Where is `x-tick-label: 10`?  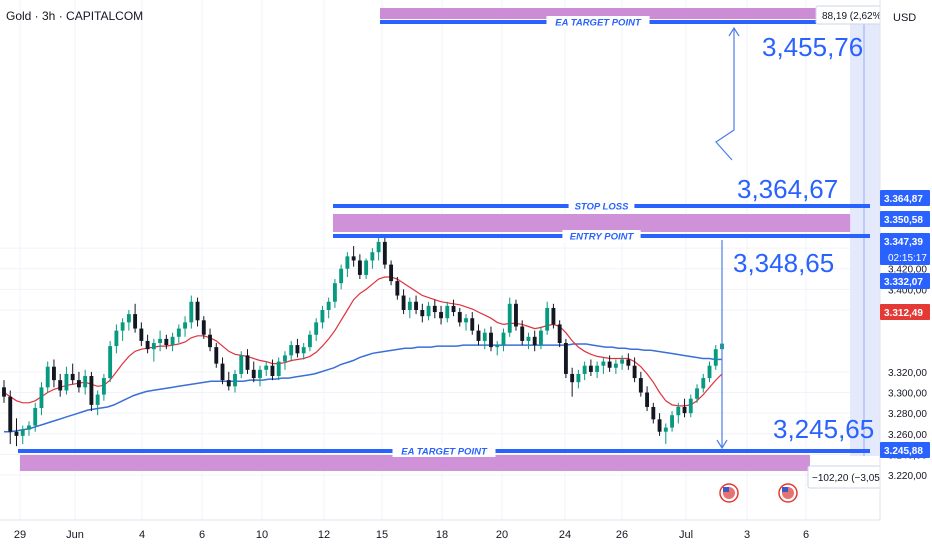 x-tick-label: 10 is located at coordinates (262, 535).